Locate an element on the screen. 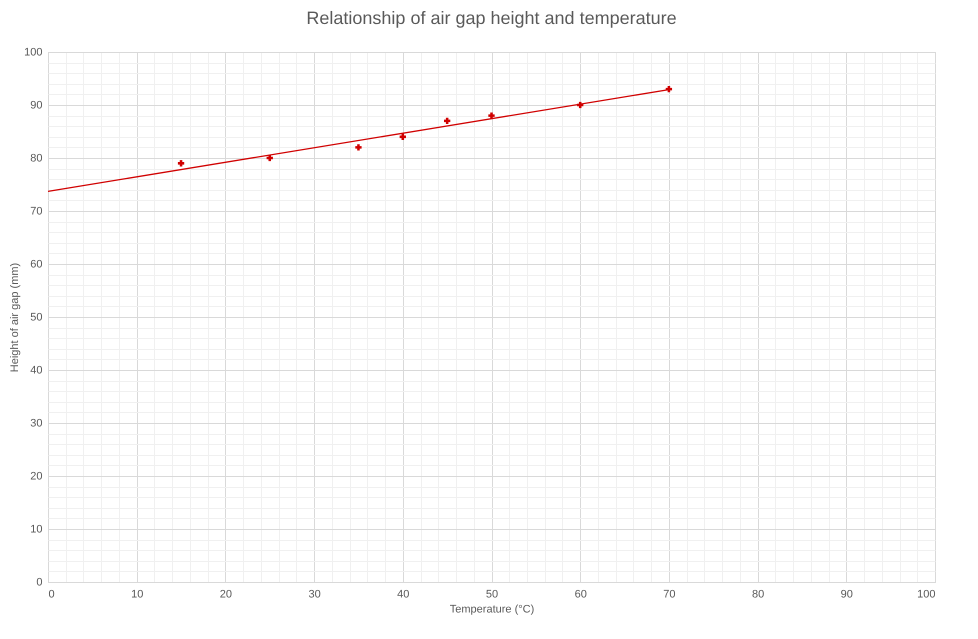 Image resolution: width=978 pixels, height=639 pixels. y-tick-label: 40 is located at coordinates (36, 370).